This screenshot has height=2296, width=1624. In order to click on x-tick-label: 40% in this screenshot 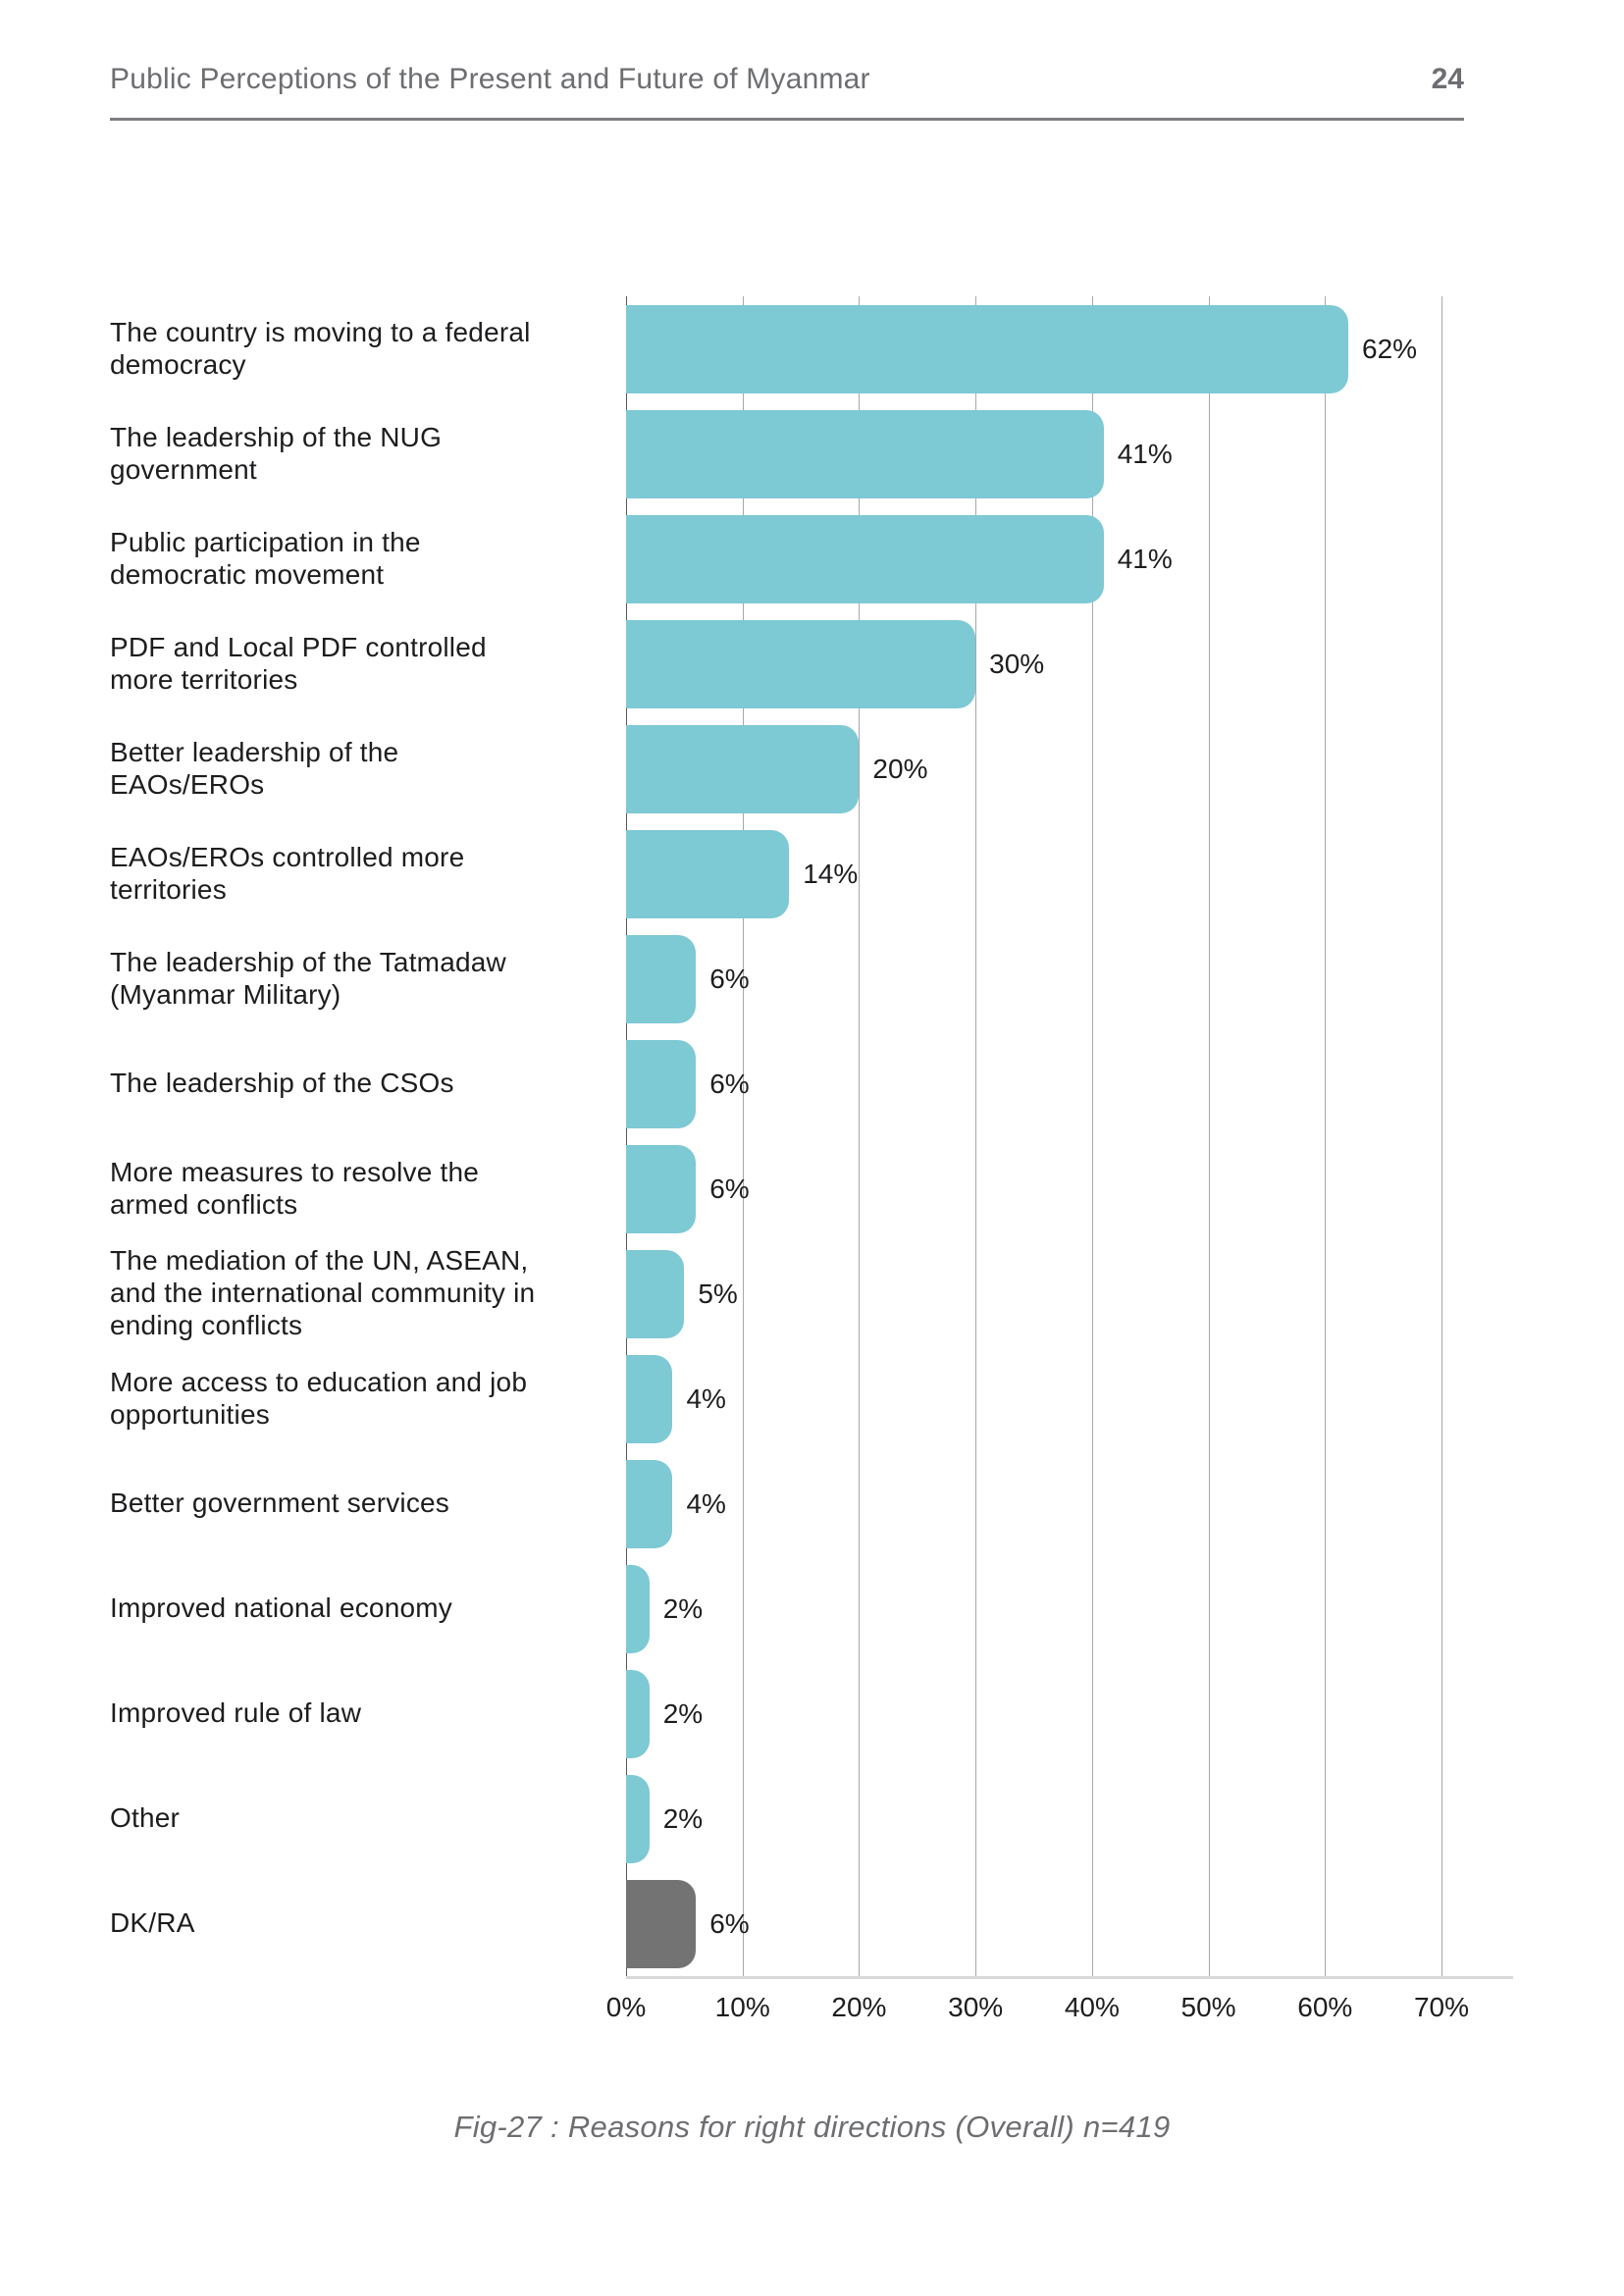, I will do `click(1092, 2007)`.